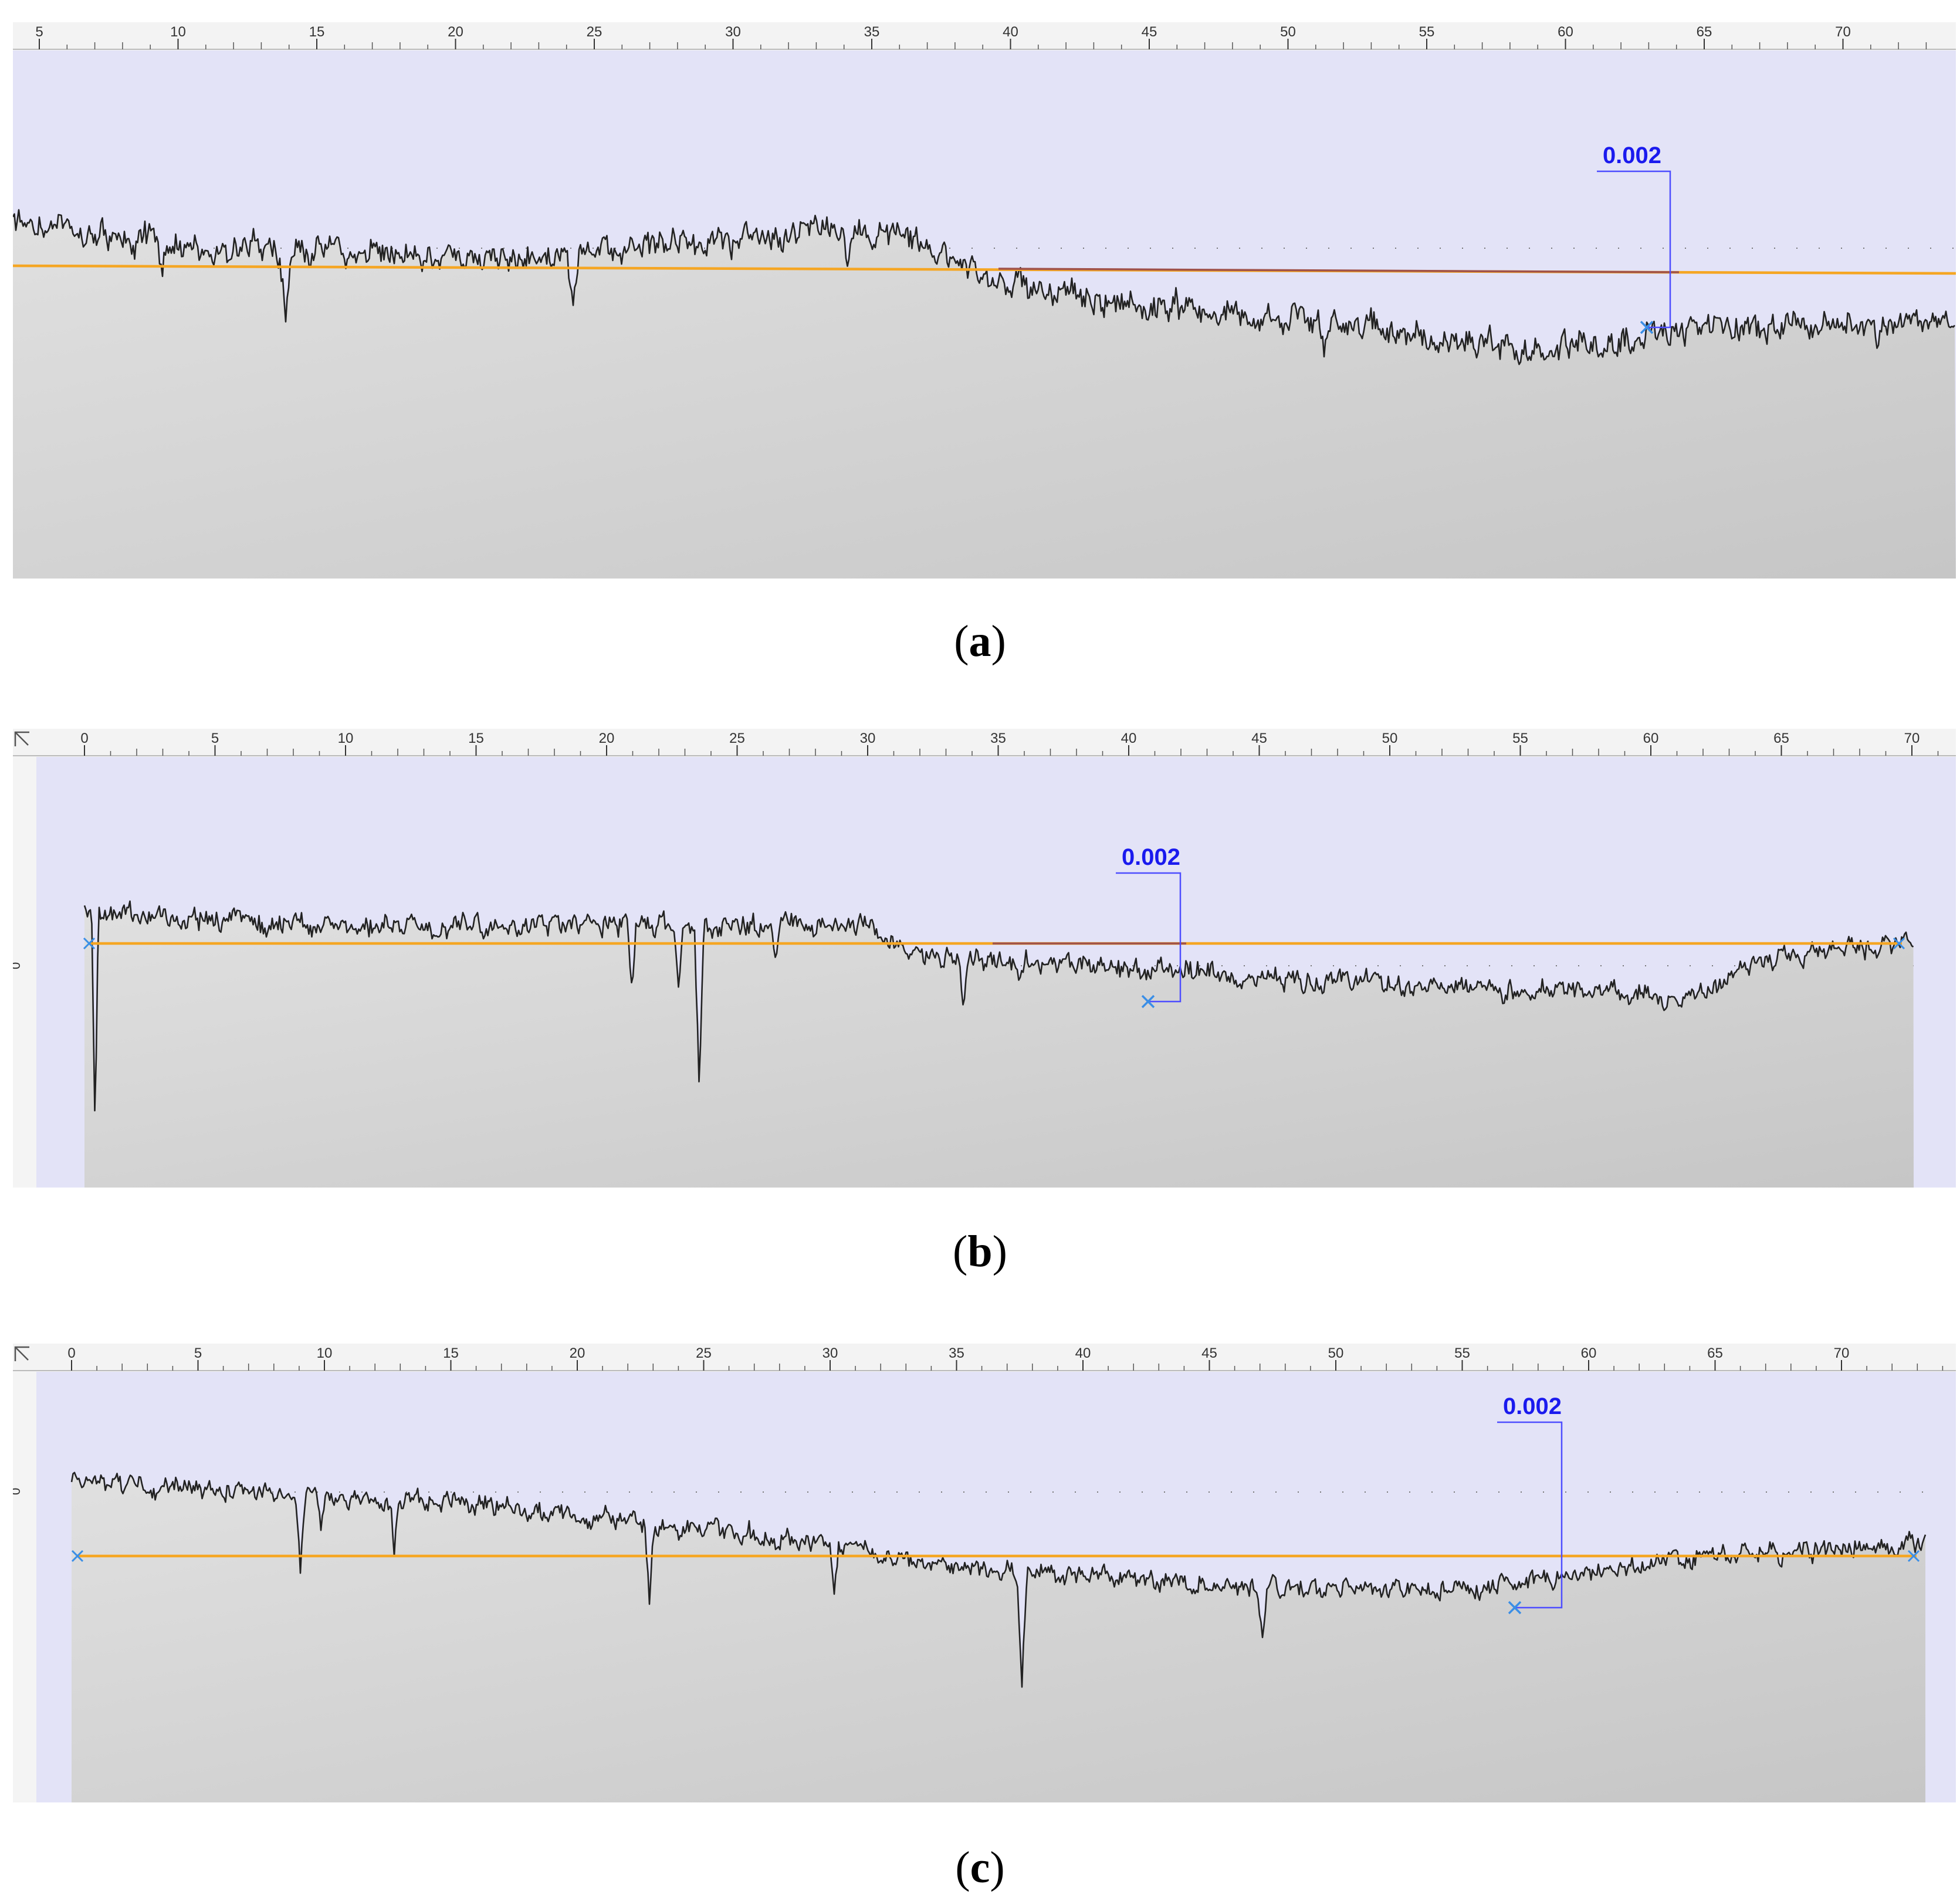 The width and height of the screenshot is (1960, 1901). I want to click on caption-letter-a: a, so click(980, 641).